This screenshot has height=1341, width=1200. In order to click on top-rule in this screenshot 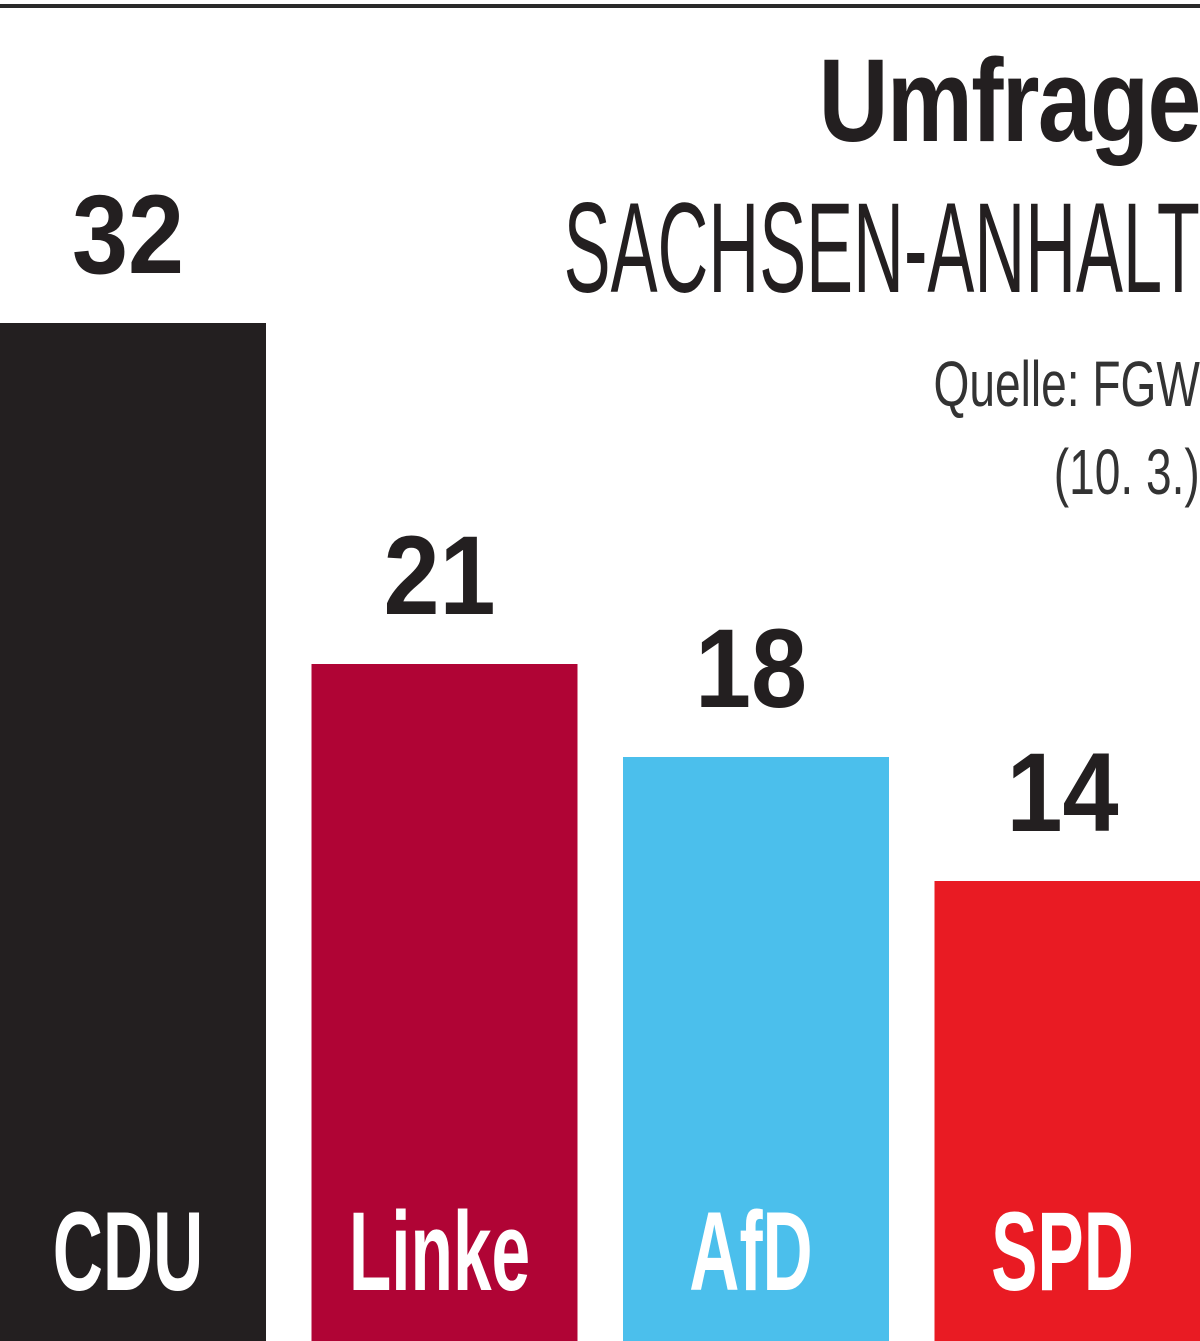, I will do `click(600, 6)`.